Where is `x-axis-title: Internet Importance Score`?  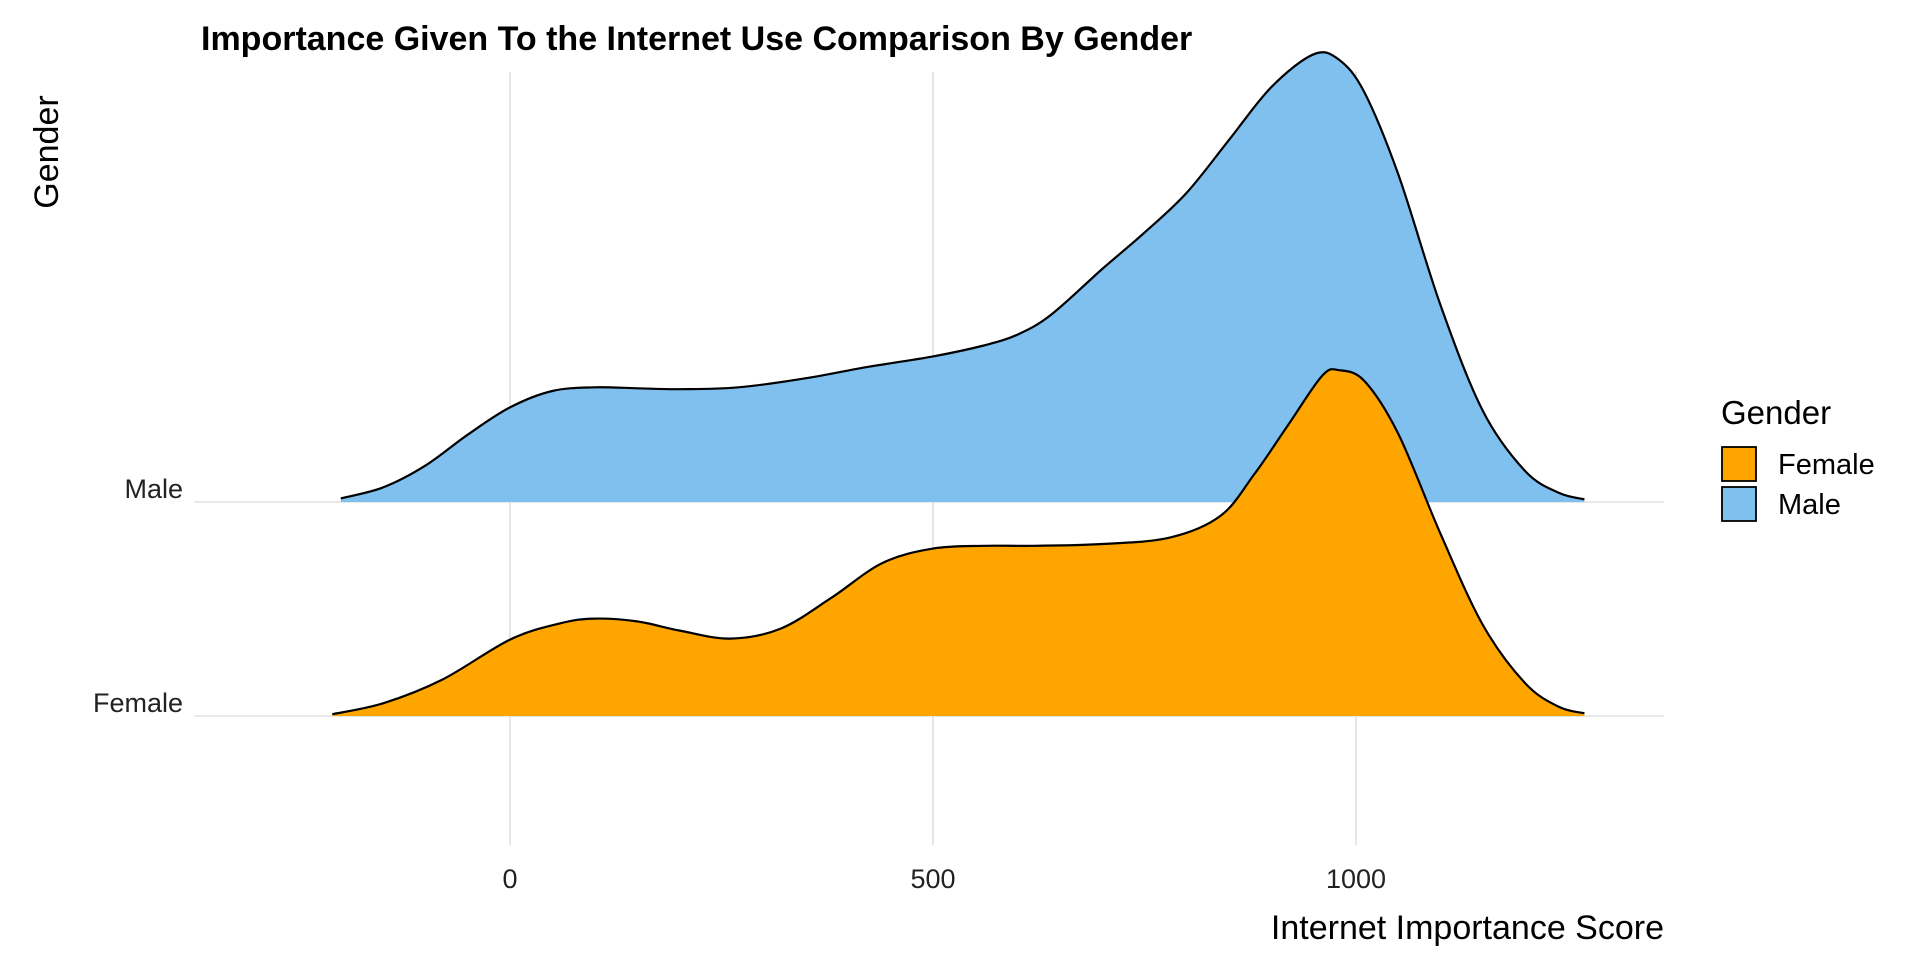
x-axis-title: Internet Importance Score is located at coordinates (1467, 928).